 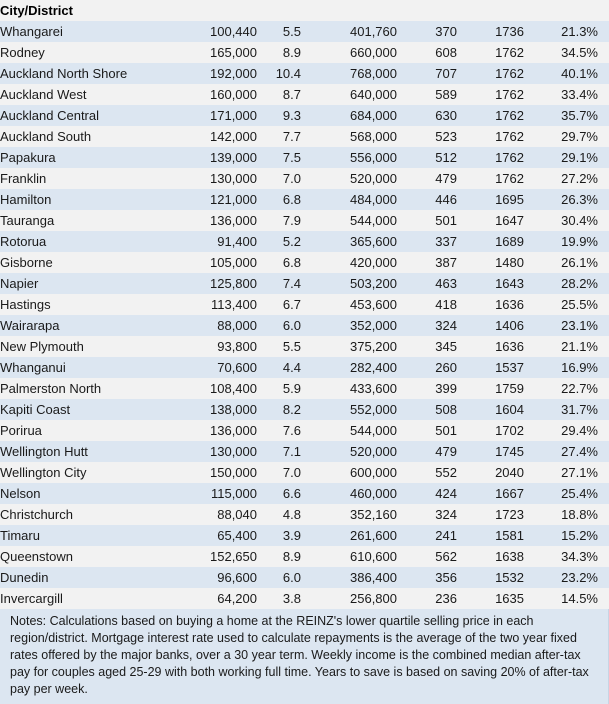 I want to click on cell-weekly: 260, so click(x=427, y=367).